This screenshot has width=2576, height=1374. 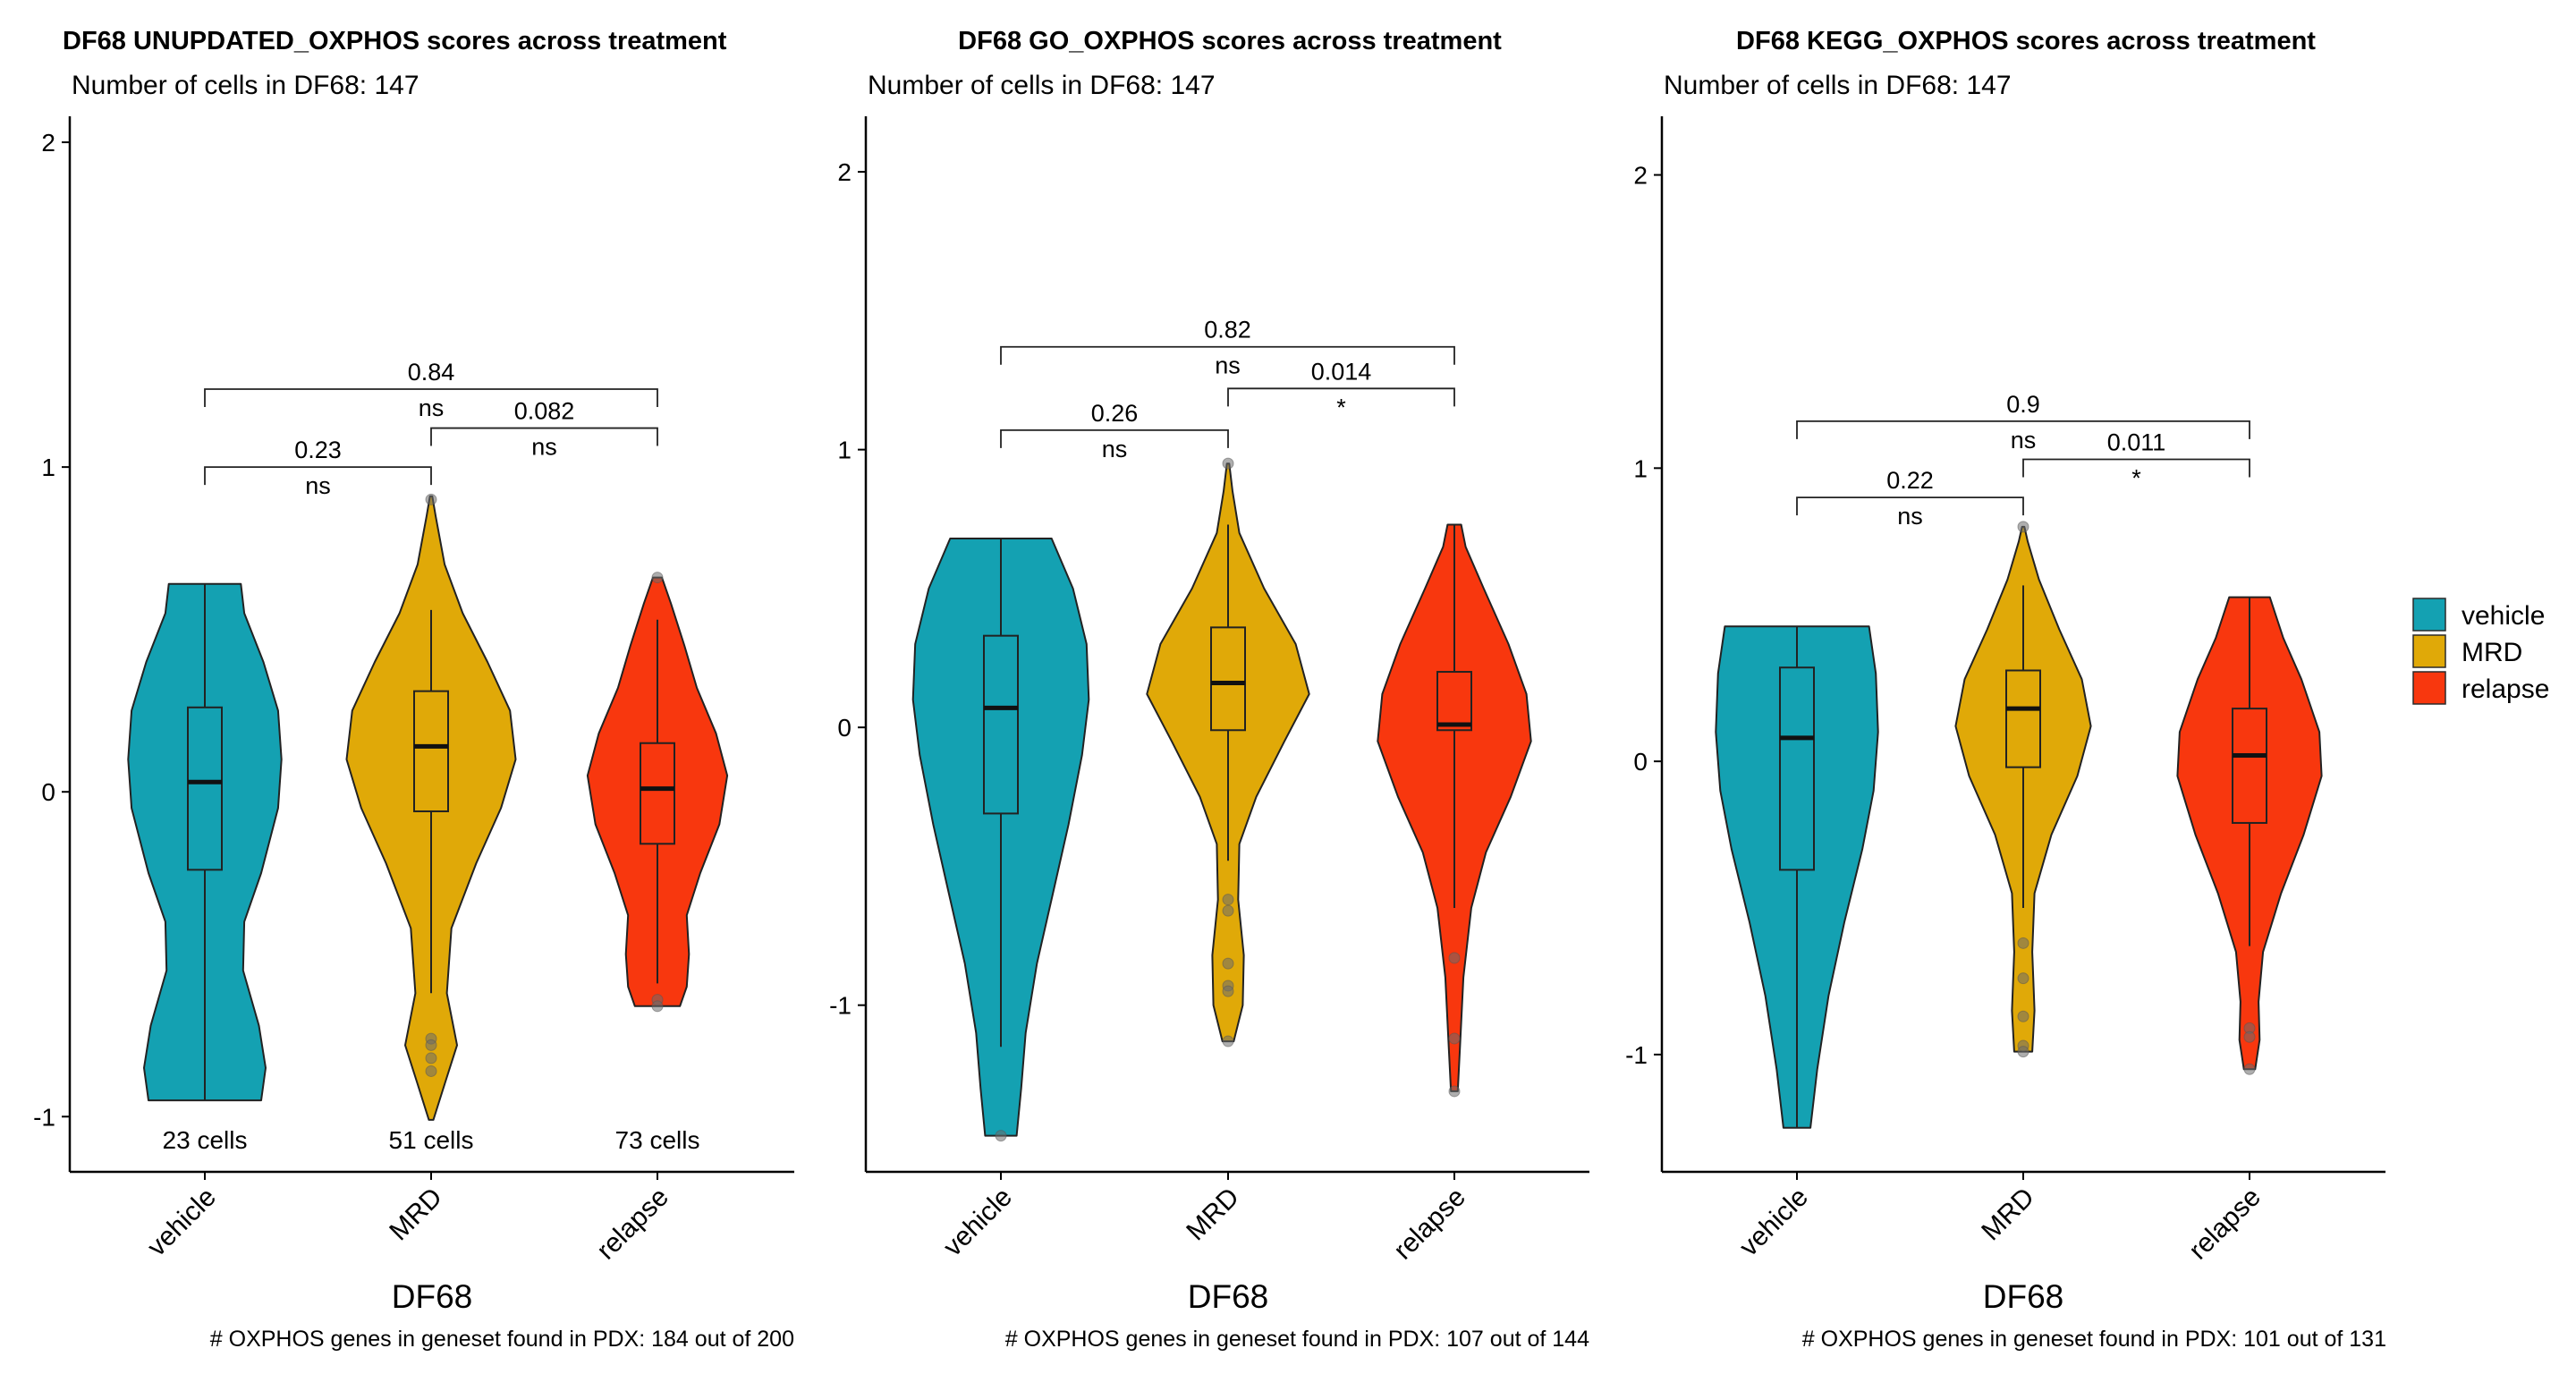 I want to click on panel-title: DF68 GO_OXPHOS scores across treatment, so click(x=1230, y=41).